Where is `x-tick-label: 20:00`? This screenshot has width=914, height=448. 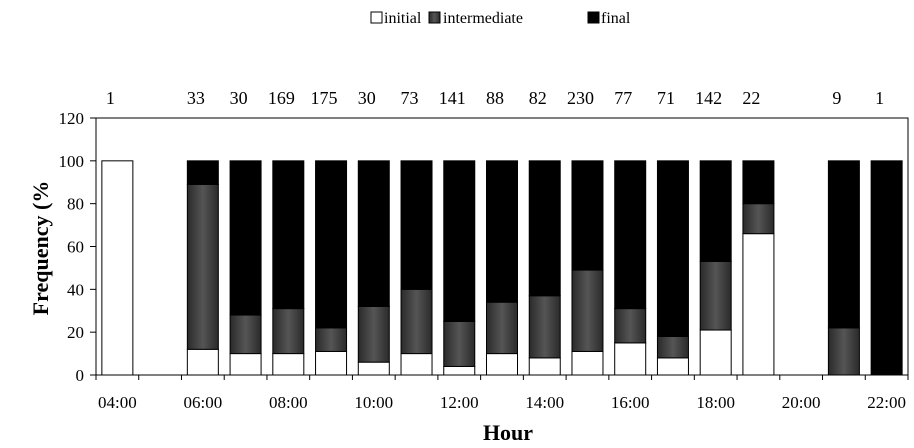
x-tick-label: 20:00 is located at coordinates (801, 402).